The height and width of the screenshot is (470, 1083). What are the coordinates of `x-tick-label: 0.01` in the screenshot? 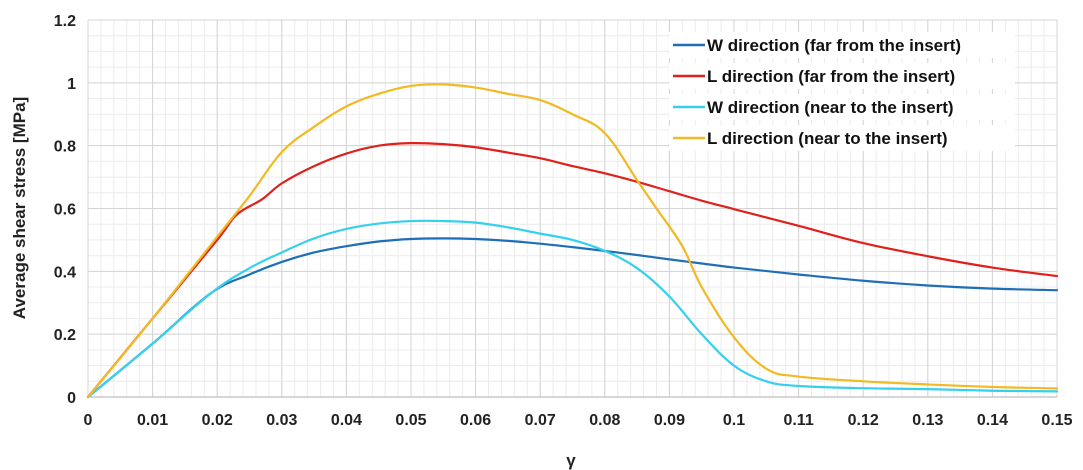 It's located at (152, 420).